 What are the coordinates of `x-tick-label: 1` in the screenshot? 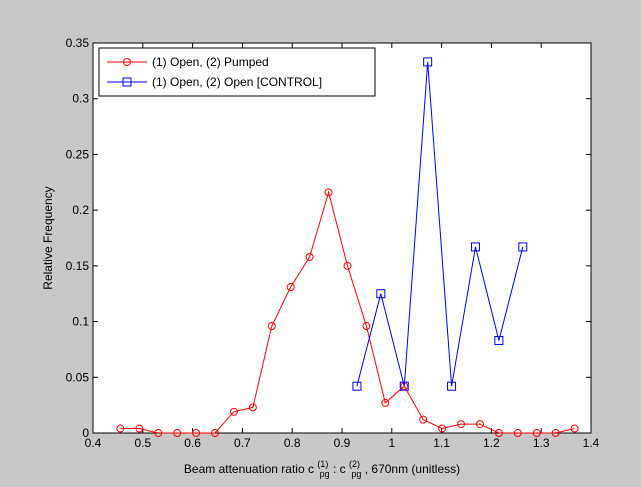 It's located at (391, 443).